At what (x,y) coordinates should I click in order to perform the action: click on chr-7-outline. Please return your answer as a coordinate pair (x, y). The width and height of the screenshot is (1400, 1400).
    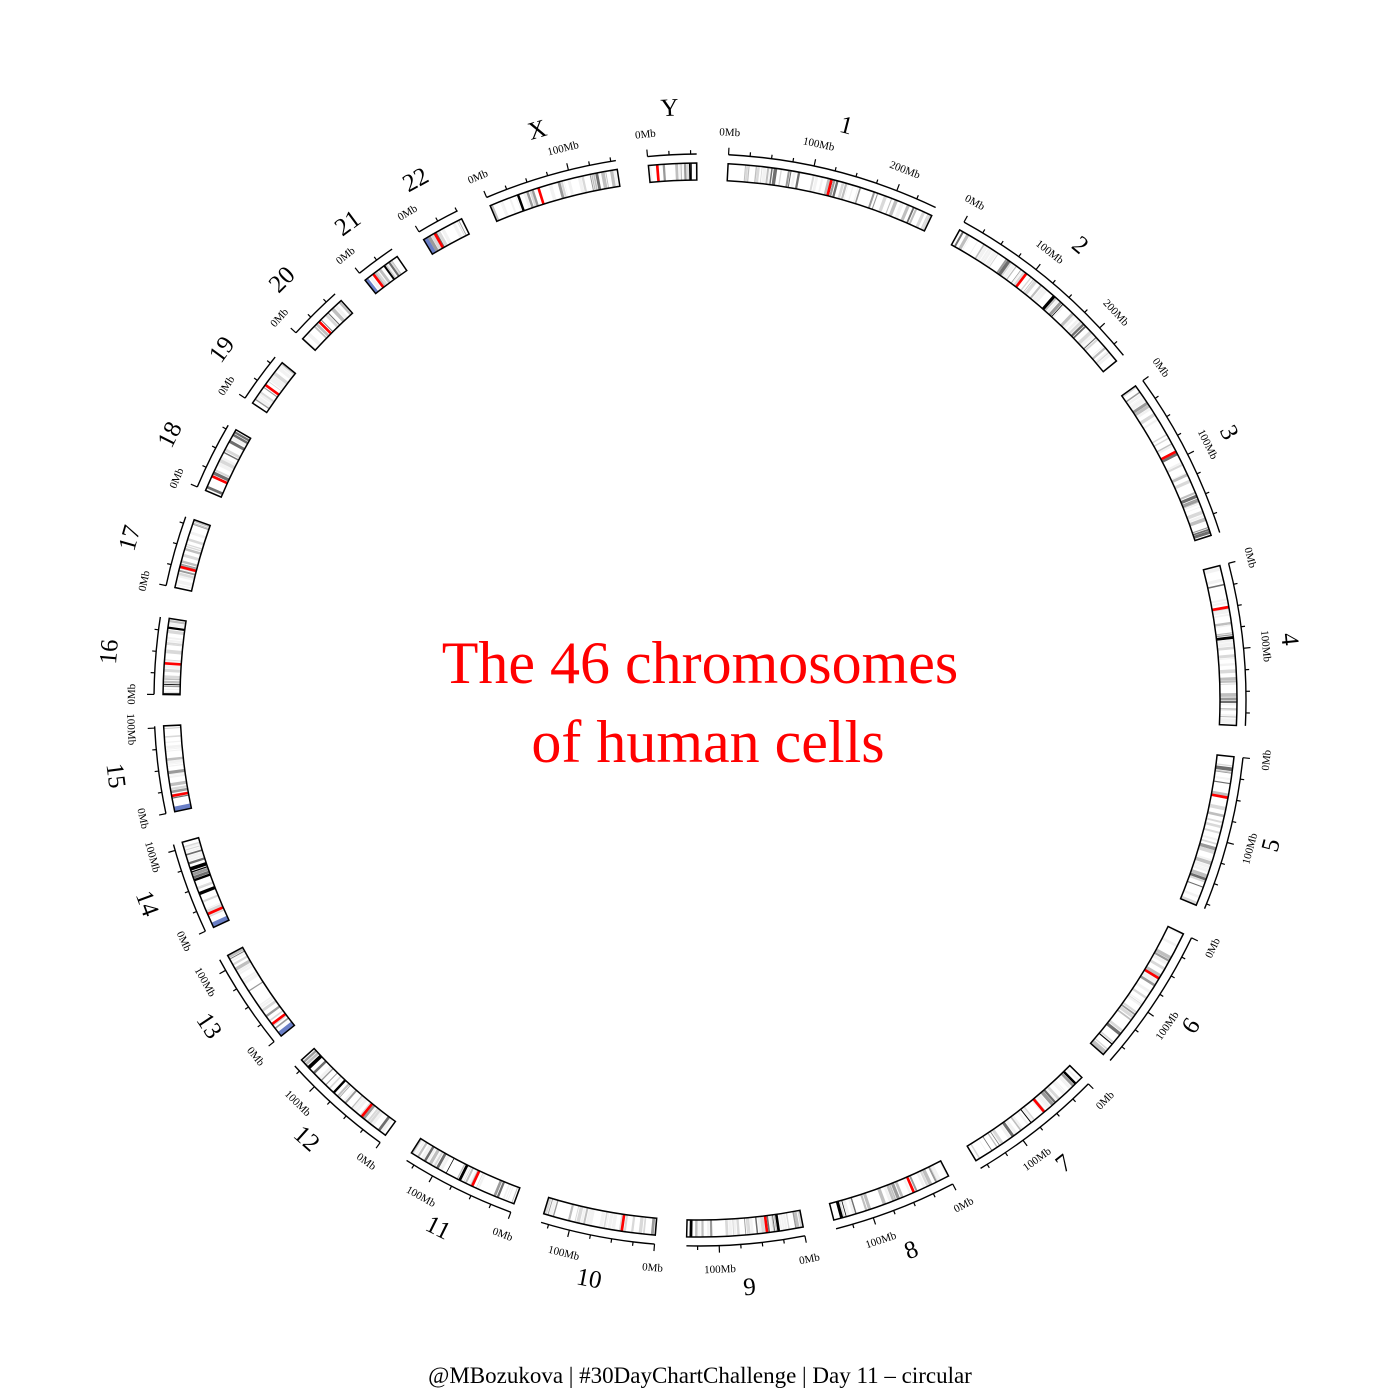
    Looking at the image, I should click on (1024, 1113).